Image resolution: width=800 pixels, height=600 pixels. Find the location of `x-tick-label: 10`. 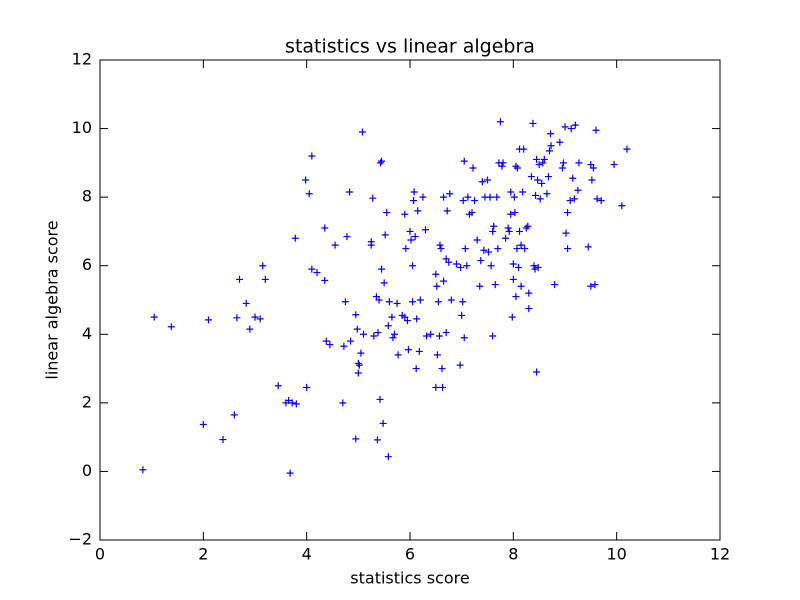

x-tick-label: 10 is located at coordinates (616, 554).